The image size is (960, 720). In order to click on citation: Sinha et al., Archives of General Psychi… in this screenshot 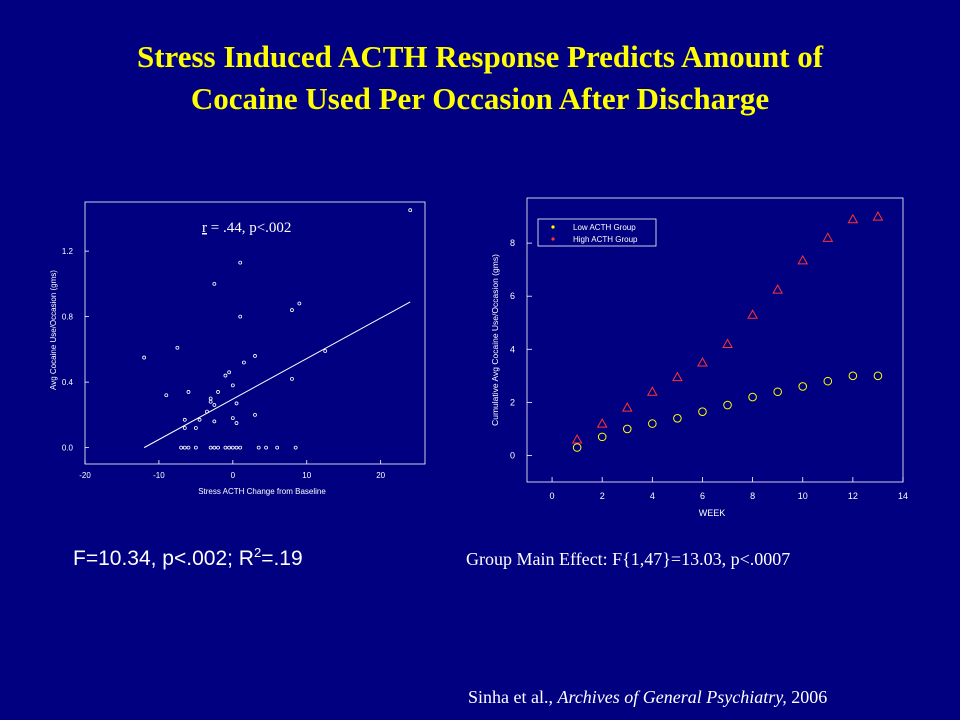, I will do `click(647, 697)`.